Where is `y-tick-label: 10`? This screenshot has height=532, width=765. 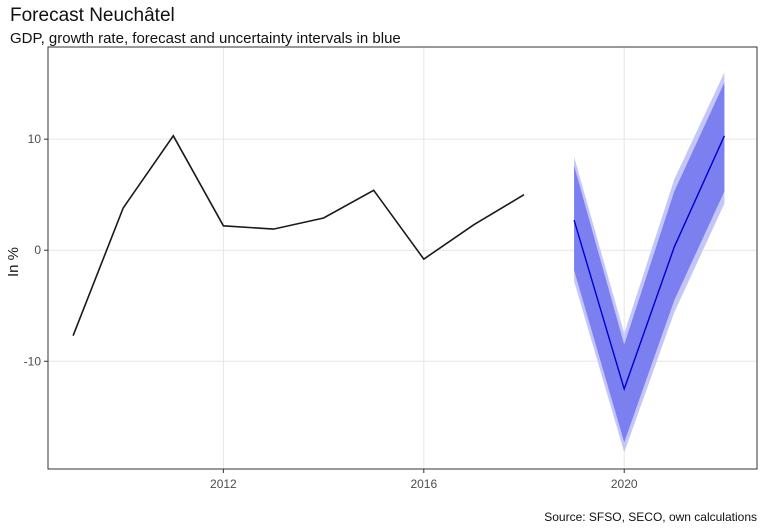
y-tick-label: 10 is located at coordinates (35, 139).